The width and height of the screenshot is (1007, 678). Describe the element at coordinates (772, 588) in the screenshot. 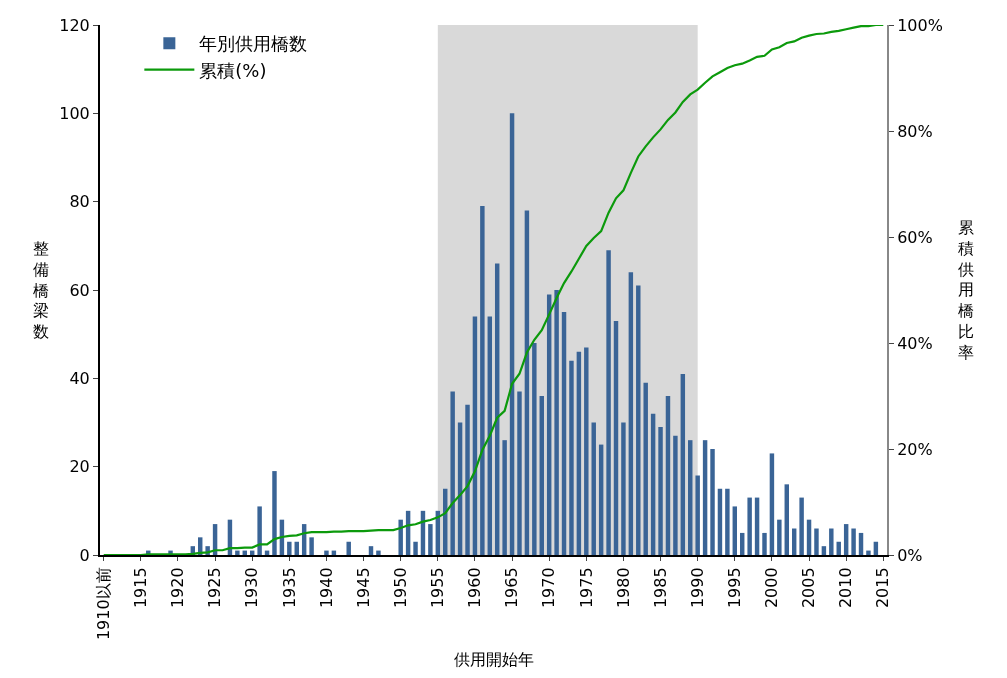

I see `x-tick-label: 2000` at that location.